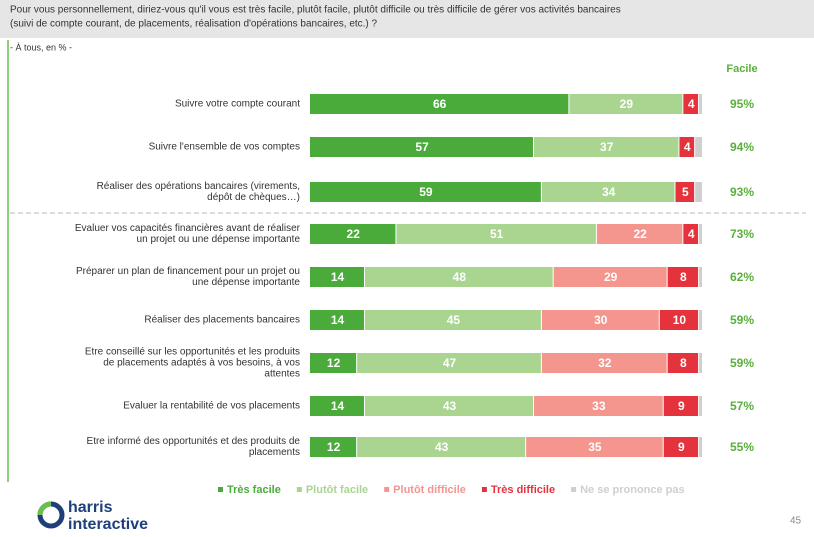 The height and width of the screenshot is (537, 814). What do you see at coordinates (742, 277) in the screenshot?
I see `total-label: 62%` at bounding box center [742, 277].